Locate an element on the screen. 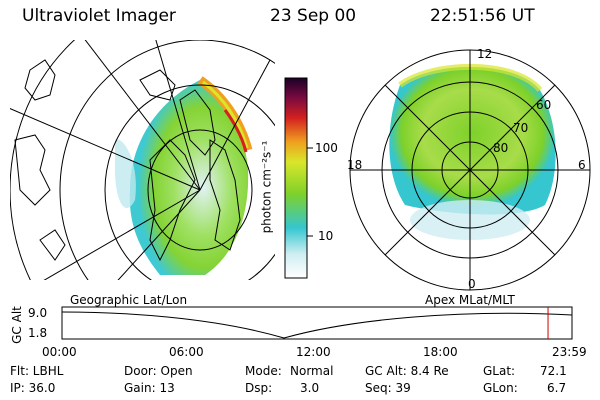 This screenshot has height=400, width=600. altitude-curve is located at coordinates (317, 325).